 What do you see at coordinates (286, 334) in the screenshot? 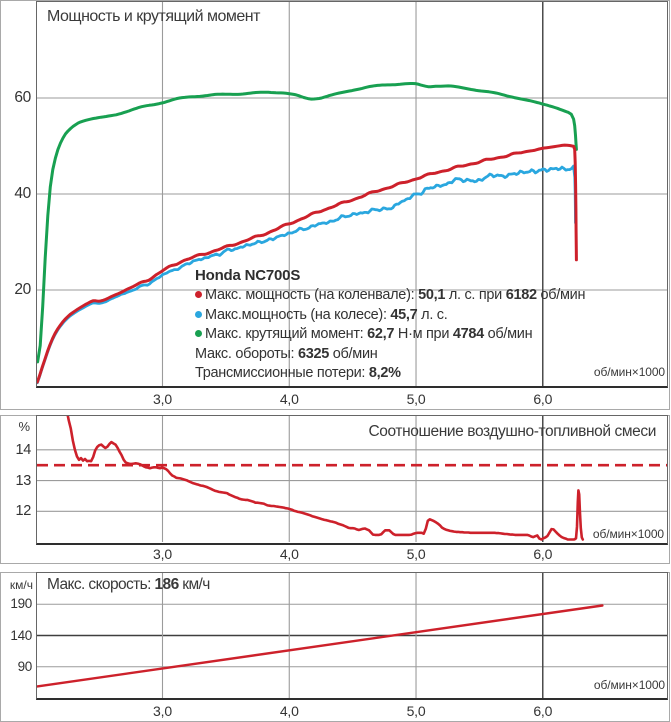
I see `label-text: Макс. крутящий момент:` at bounding box center [286, 334].